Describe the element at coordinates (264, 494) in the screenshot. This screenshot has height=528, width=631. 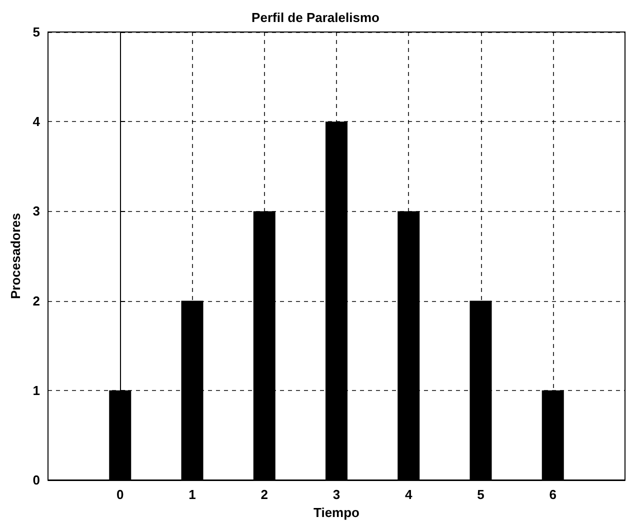
I see `x-tick-label: 2` at that location.